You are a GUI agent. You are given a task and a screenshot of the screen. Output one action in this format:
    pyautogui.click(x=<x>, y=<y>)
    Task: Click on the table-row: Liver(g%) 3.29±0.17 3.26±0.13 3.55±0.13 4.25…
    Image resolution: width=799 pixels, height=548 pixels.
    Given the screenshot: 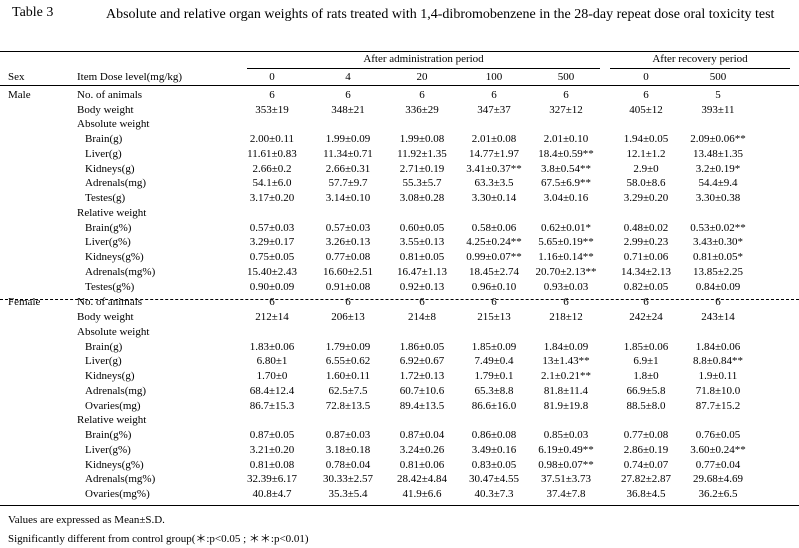 What is the action you would take?
    pyautogui.click(x=399, y=242)
    